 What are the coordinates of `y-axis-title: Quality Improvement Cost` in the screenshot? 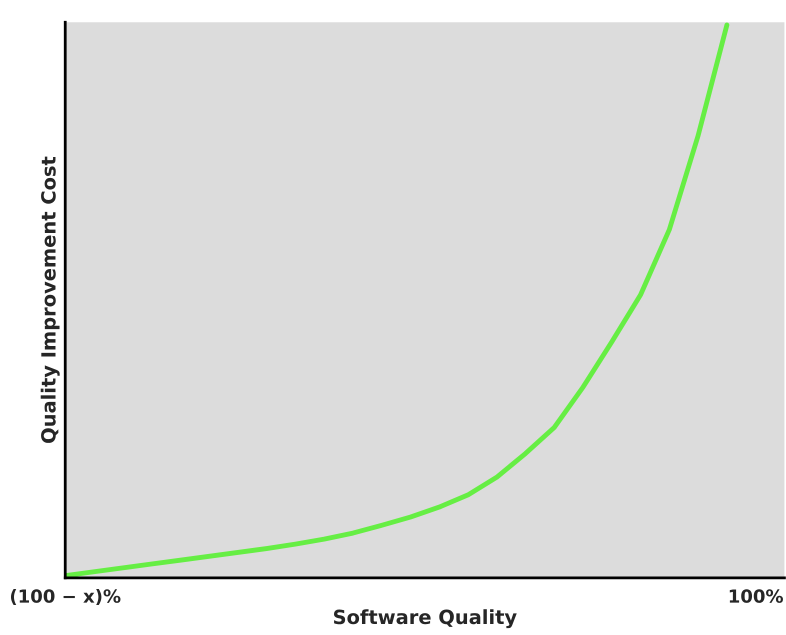 It's located at (50, 299).